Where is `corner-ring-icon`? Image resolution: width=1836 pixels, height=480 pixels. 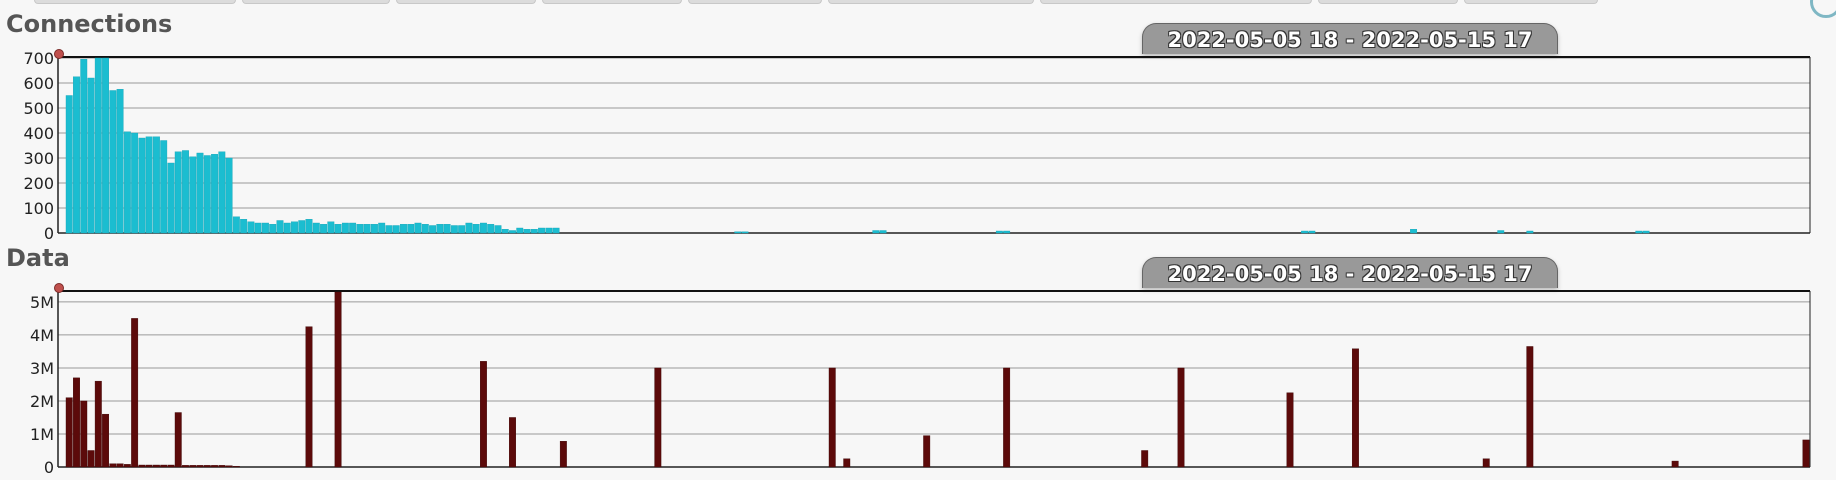
corner-ring-icon is located at coordinates (1823, 9).